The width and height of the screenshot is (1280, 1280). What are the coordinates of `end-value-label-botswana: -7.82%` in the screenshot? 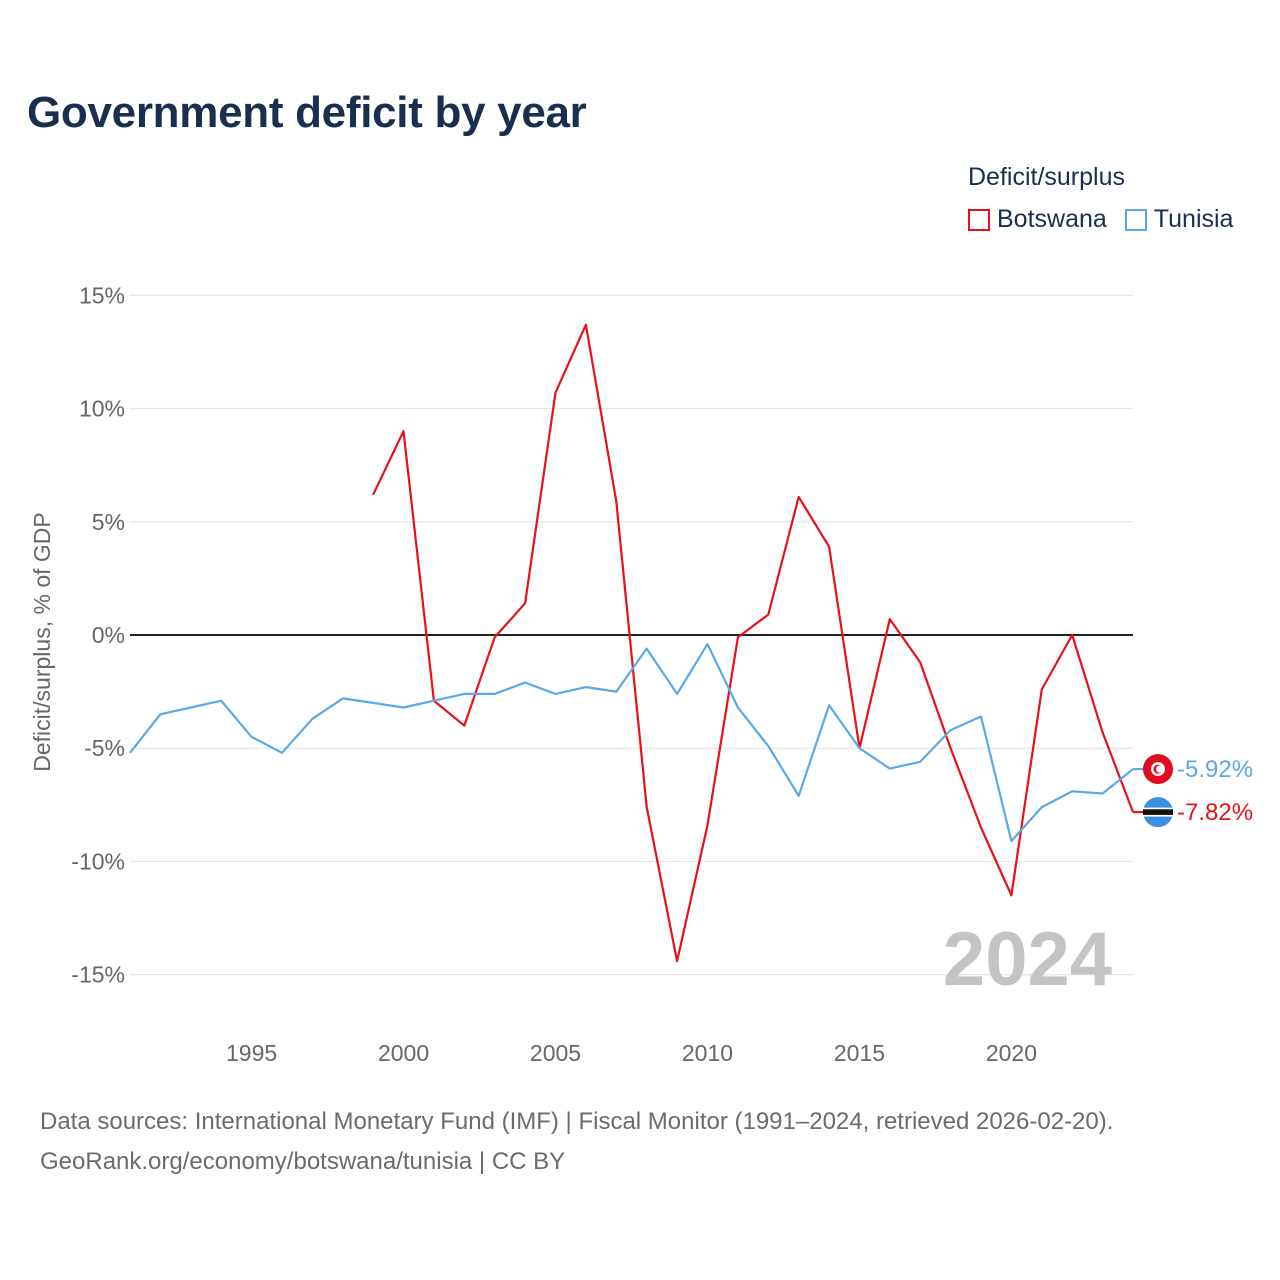 It's located at (1215, 812).